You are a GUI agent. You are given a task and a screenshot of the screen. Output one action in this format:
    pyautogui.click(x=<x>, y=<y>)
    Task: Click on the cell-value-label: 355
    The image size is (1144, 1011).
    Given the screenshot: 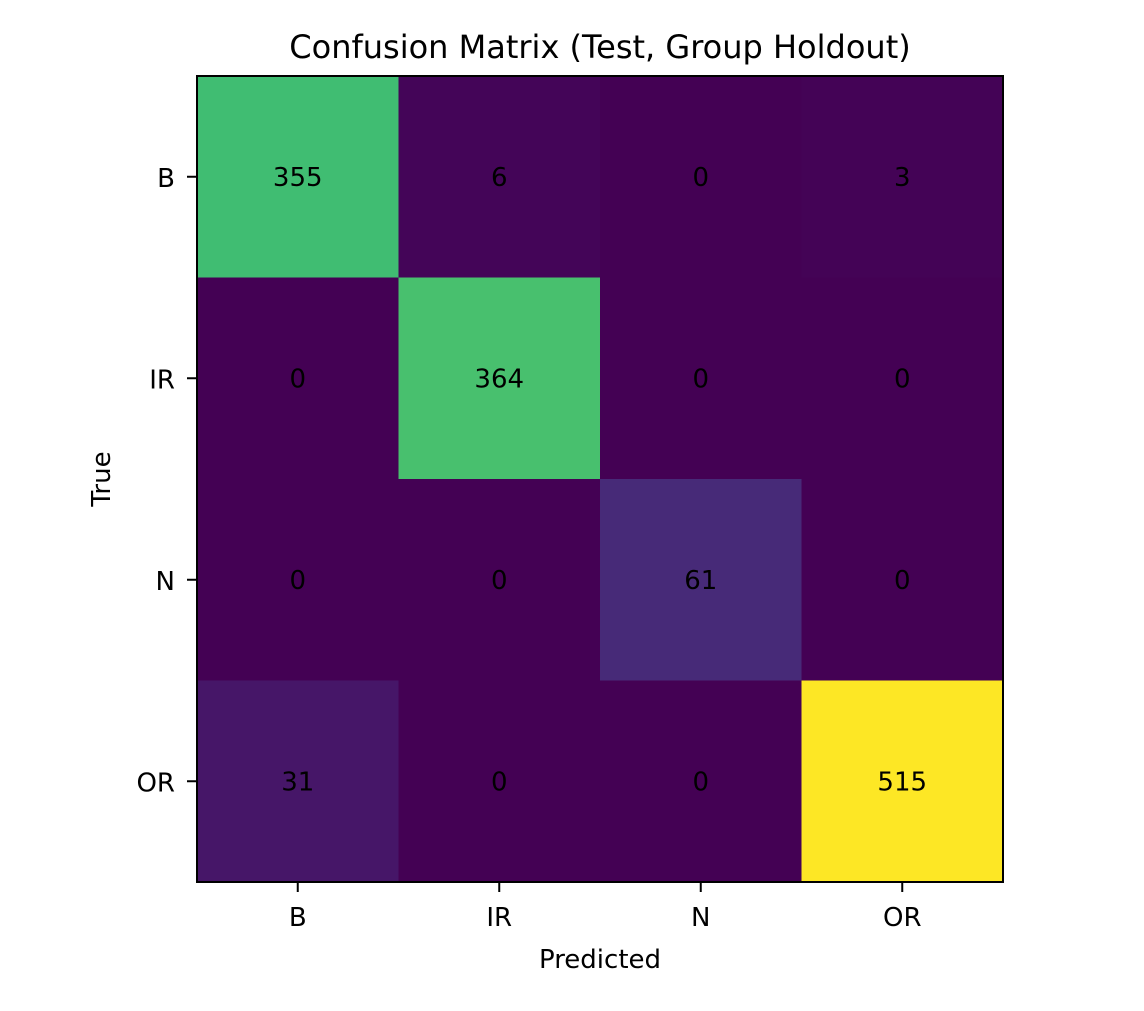 What is the action you would take?
    pyautogui.click(x=298, y=178)
    